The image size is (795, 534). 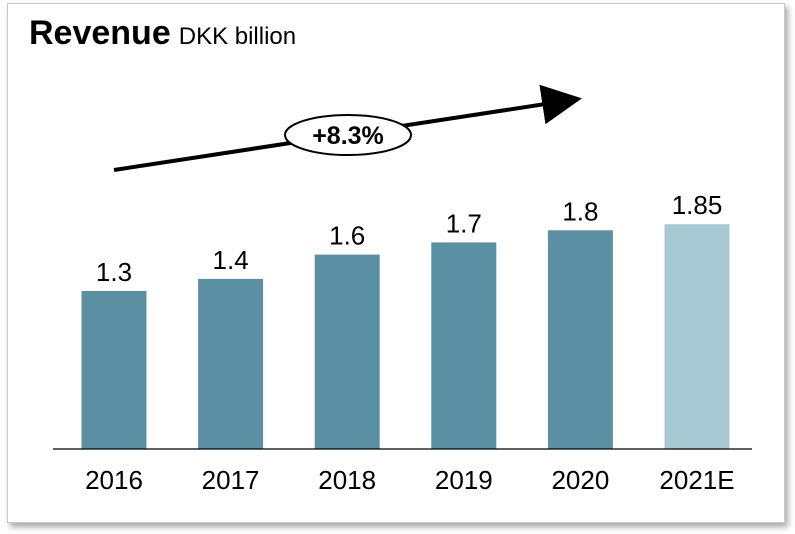 What do you see at coordinates (580, 339) in the screenshot?
I see `bar-2020` at bounding box center [580, 339].